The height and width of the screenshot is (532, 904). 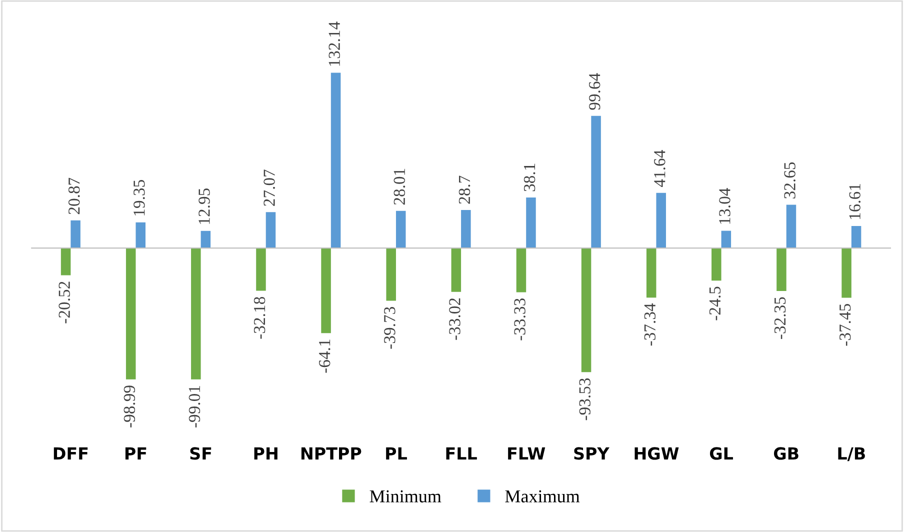 What do you see at coordinates (530, 178) in the screenshot?
I see `data-label: 38.1` at bounding box center [530, 178].